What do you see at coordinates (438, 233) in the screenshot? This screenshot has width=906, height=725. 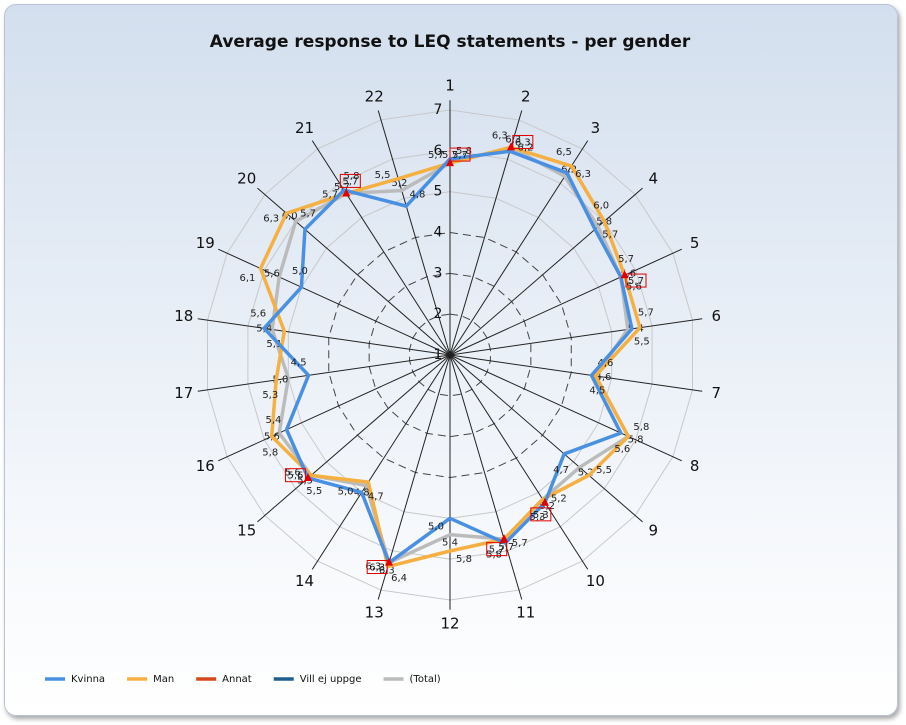 I see `r-tick-label: 4` at bounding box center [438, 233].